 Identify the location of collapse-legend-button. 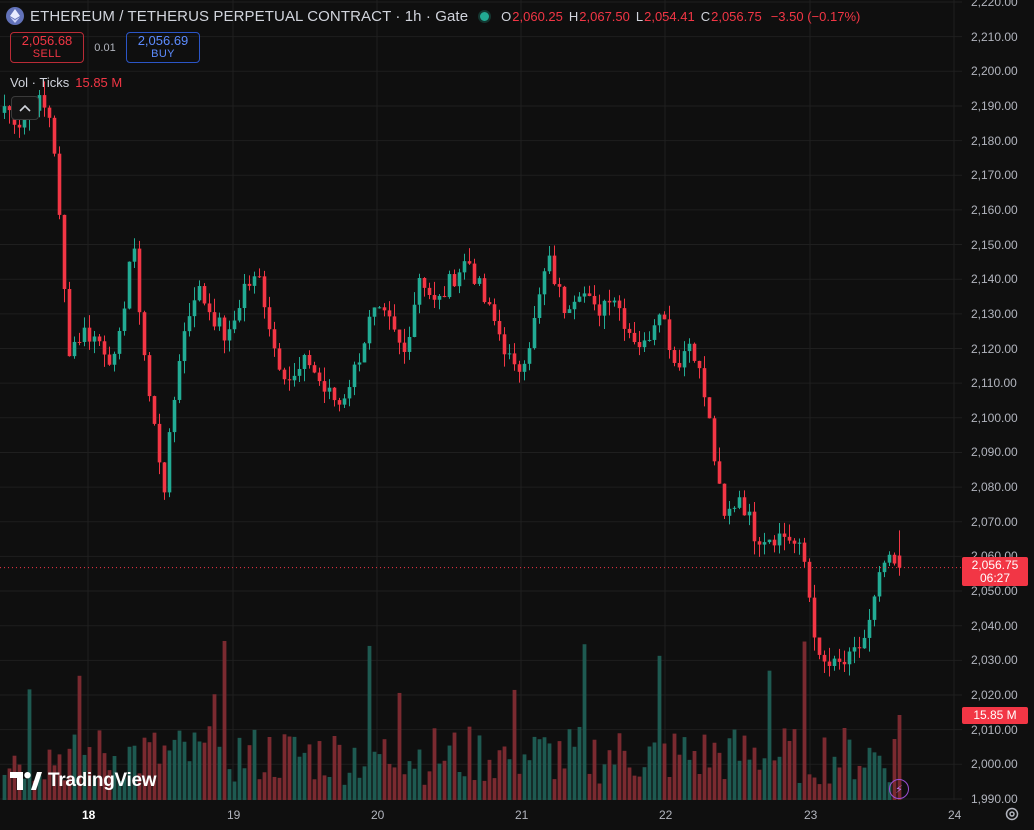
(25, 108).